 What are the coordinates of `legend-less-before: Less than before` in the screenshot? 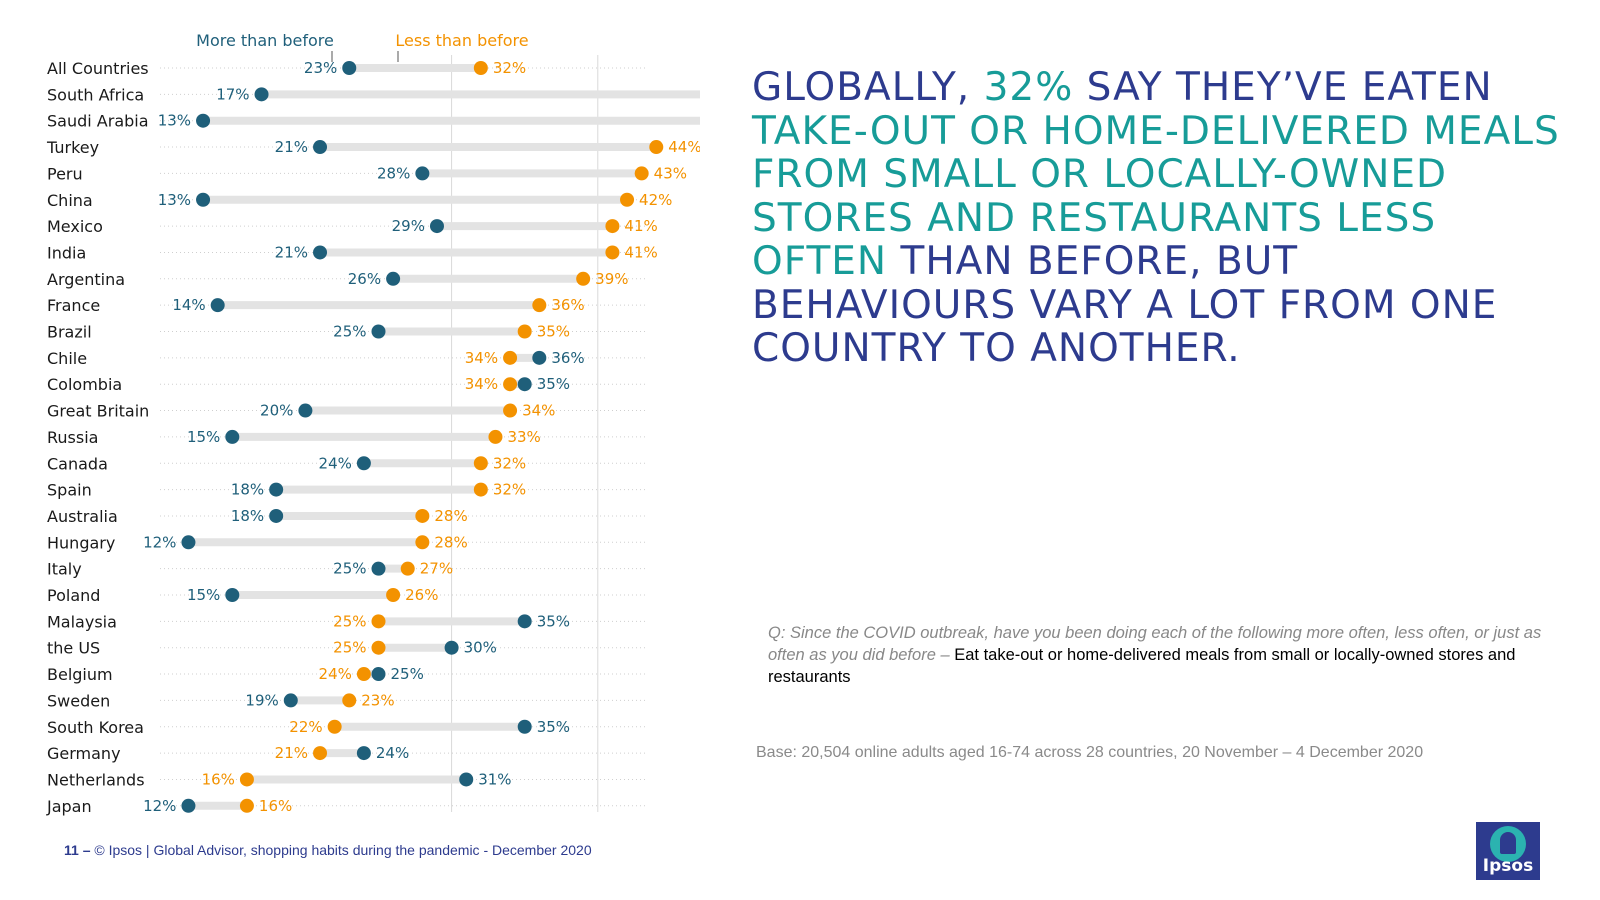 It's located at (461, 40).